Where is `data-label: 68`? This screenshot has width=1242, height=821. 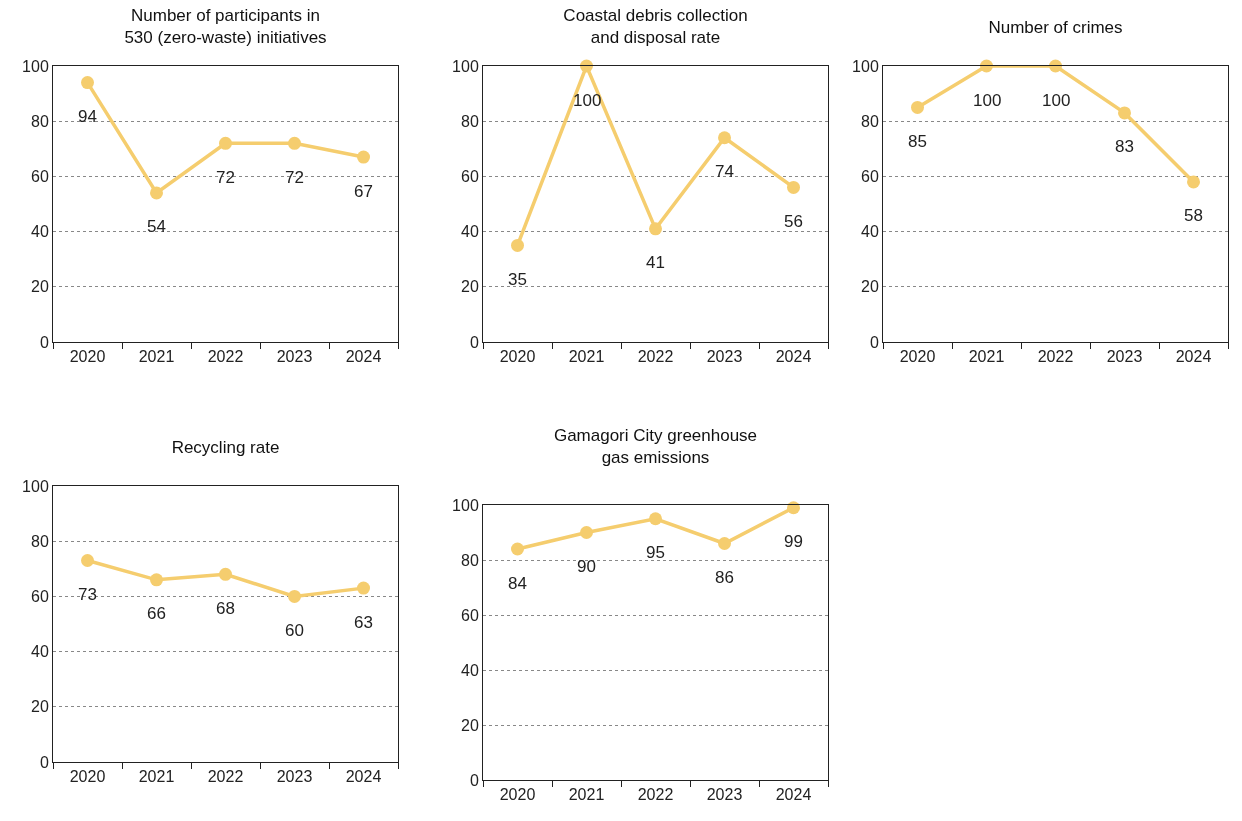 data-label: 68 is located at coordinates (225, 608).